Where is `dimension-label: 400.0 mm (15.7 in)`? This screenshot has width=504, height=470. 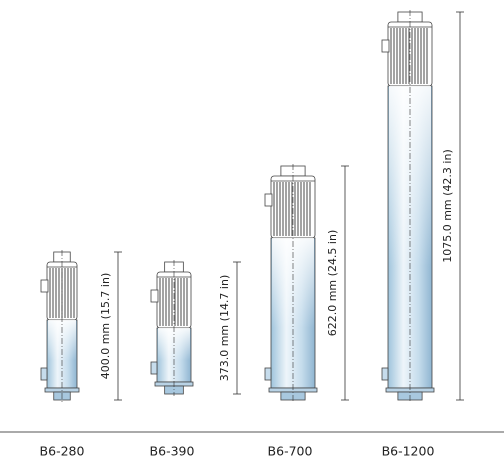
dimension-label: 400.0 mm (15.7 in) is located at coordinates (105, 326).